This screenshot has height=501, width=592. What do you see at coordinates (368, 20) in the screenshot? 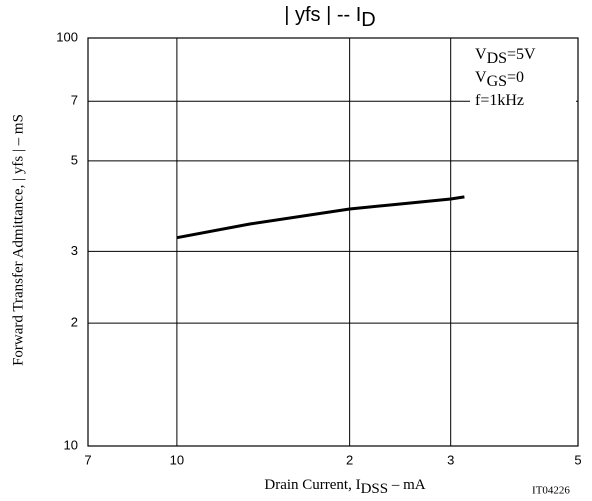
I see `title-sub: D` at bounding box center [368, 20].